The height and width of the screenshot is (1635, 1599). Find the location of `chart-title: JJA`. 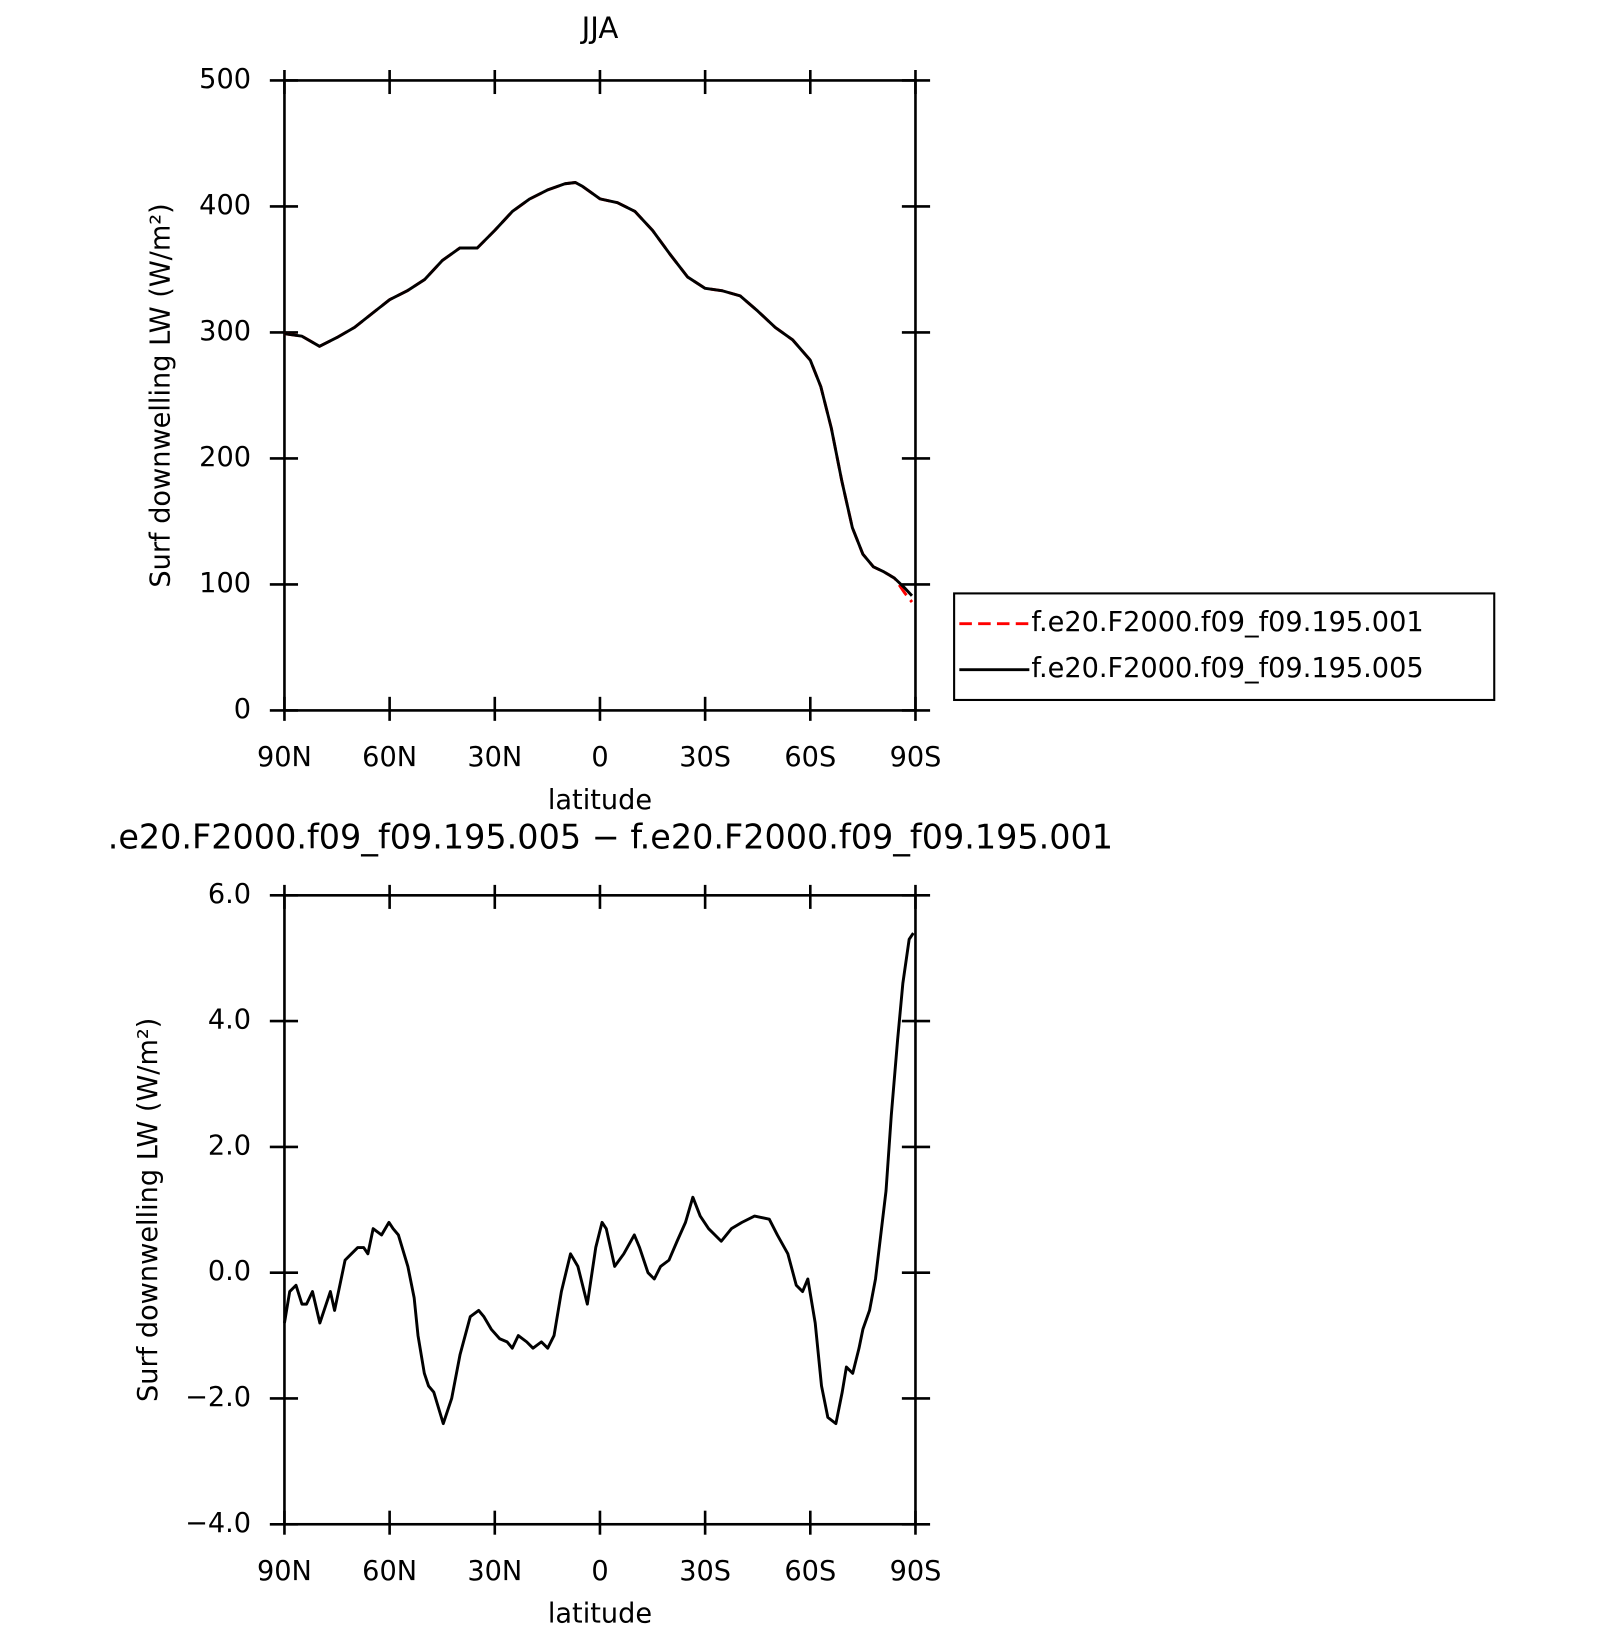

chart-title: JJA is located at coordinates (599, 28).